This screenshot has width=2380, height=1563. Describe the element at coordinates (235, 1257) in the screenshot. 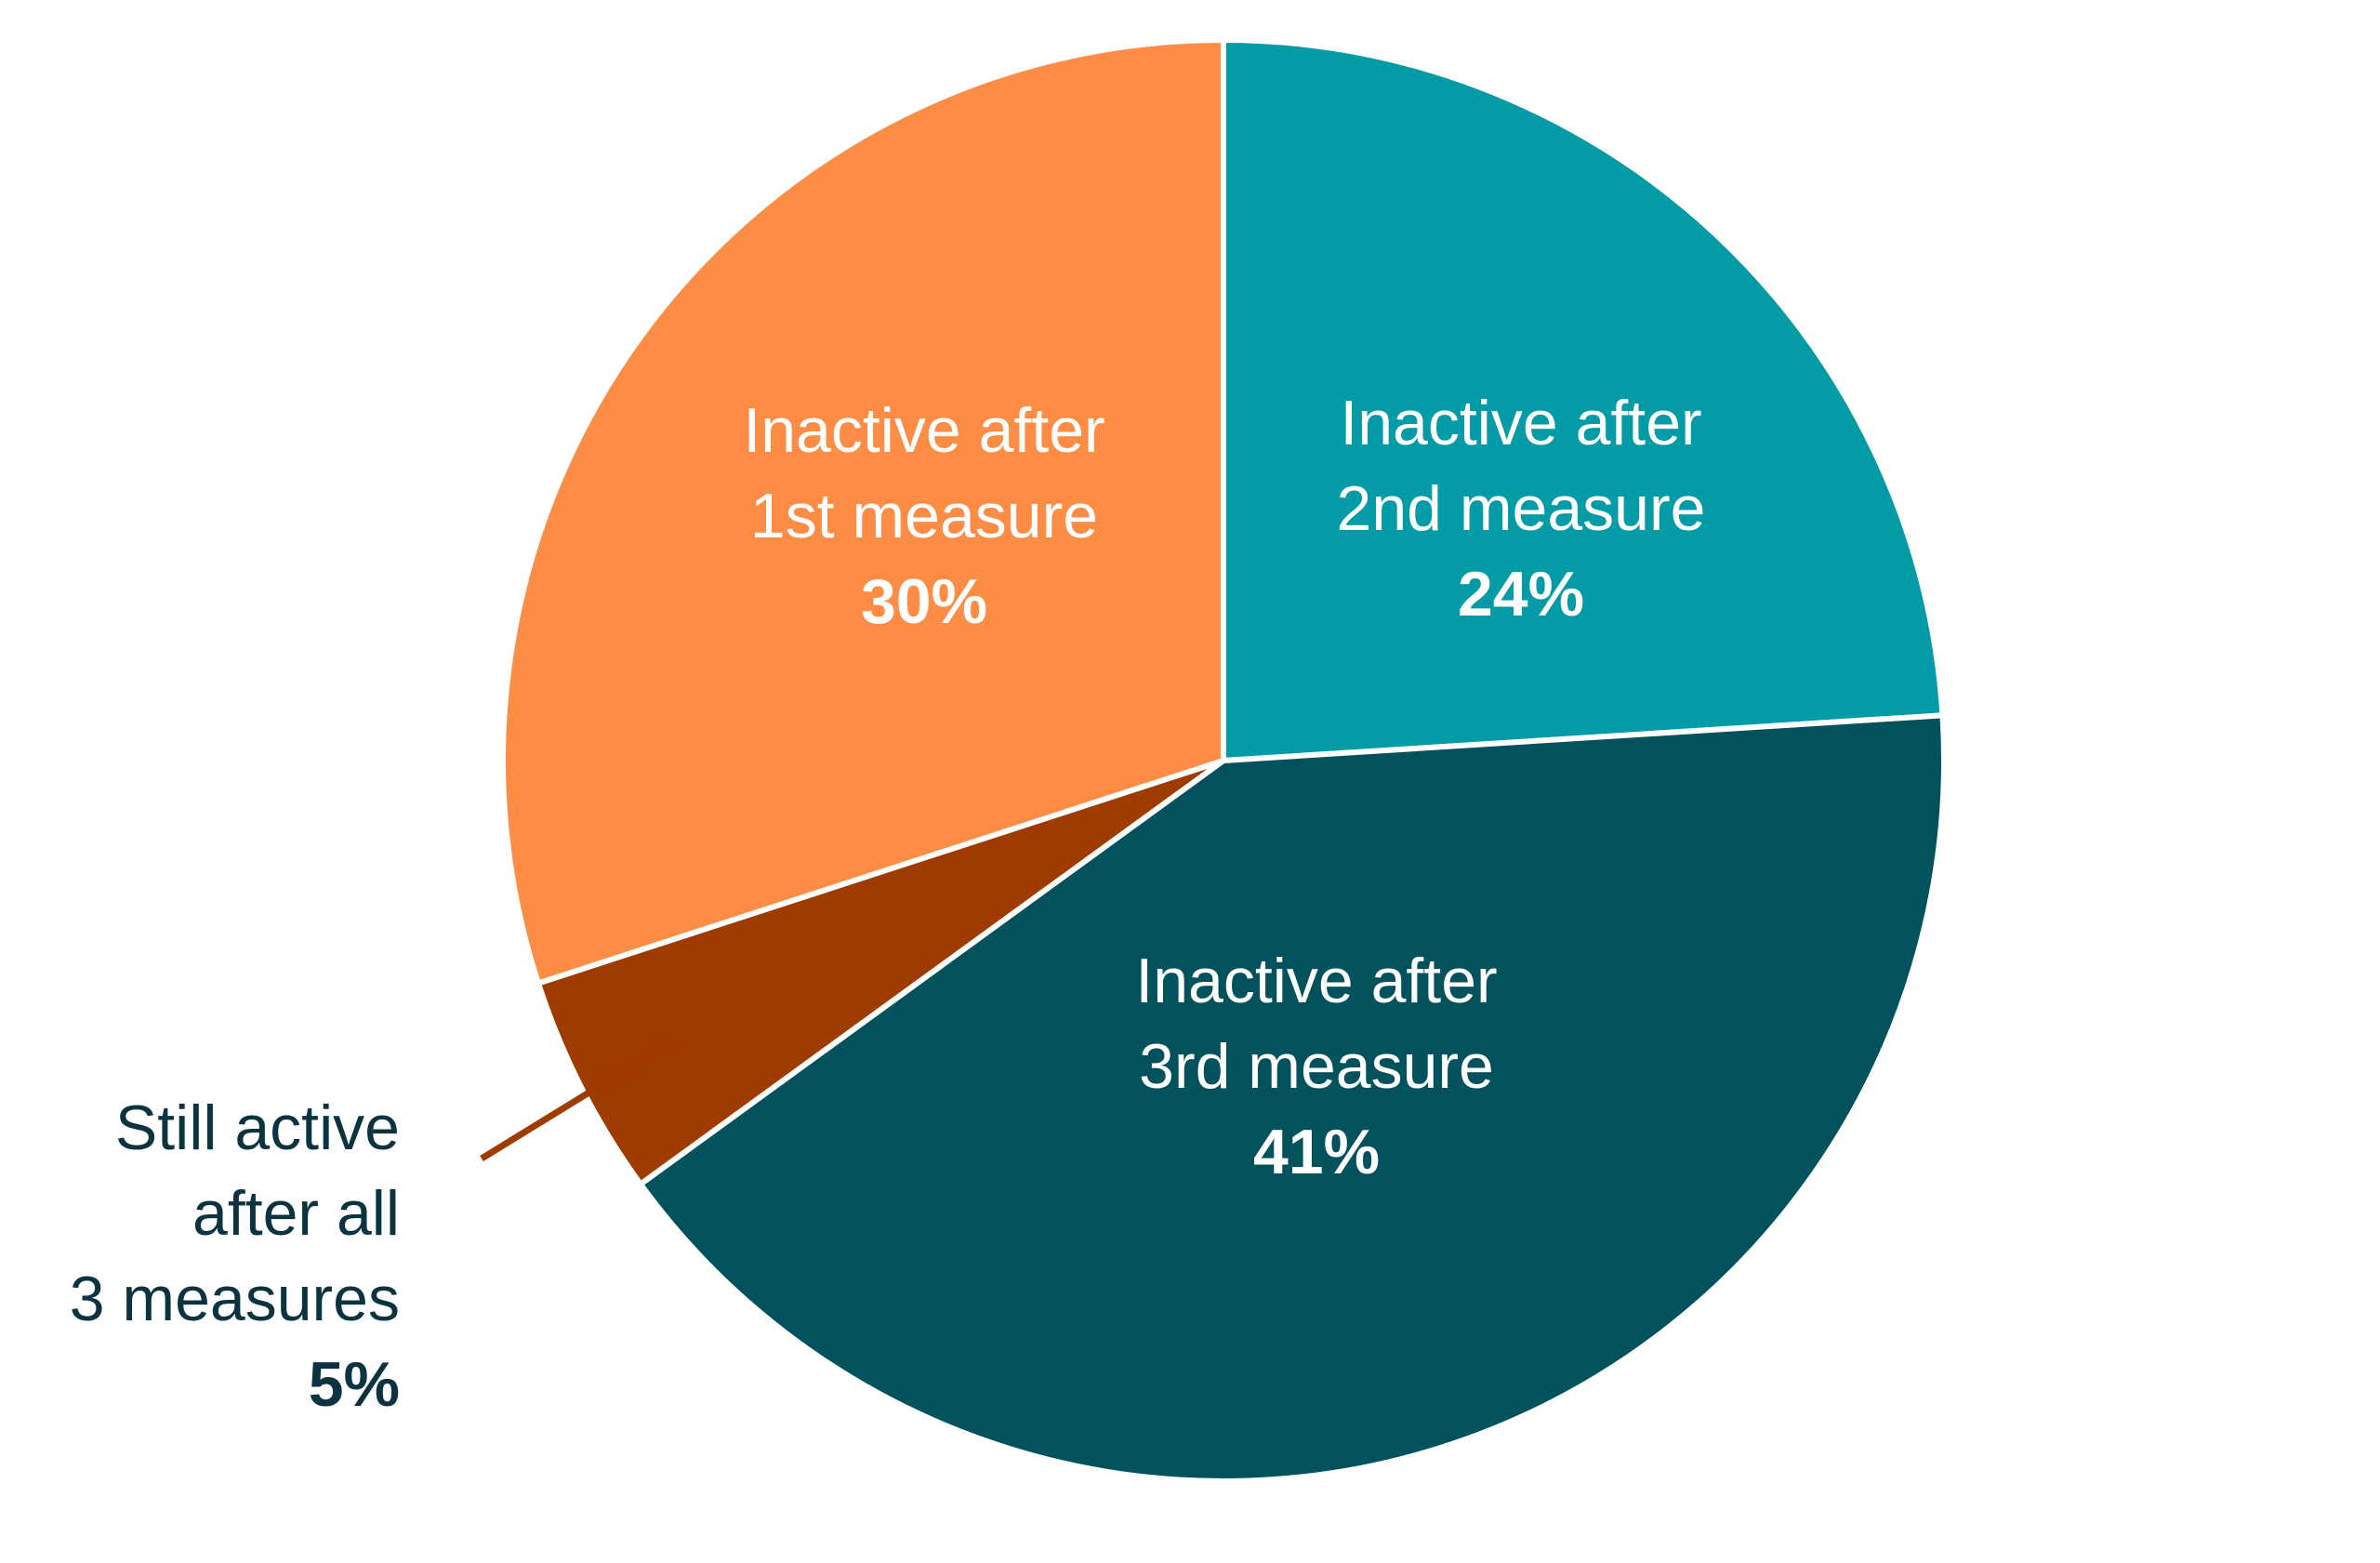

I see `outside-label-group: Still active after all 3 measures 5%` at that location.